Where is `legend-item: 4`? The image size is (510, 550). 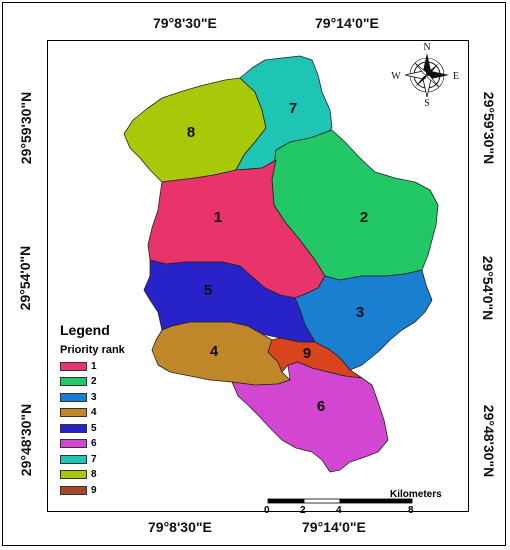 legend-item: 4 is located at coordinates (78, 413).